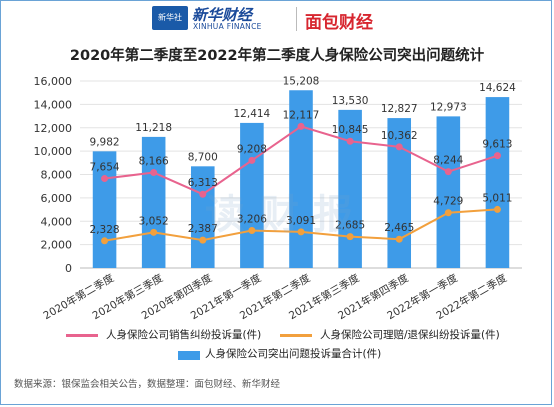 The height and width of the screenshot is (407, 554). I want to click on bar-data-label: 14,624, so click(497, 88).